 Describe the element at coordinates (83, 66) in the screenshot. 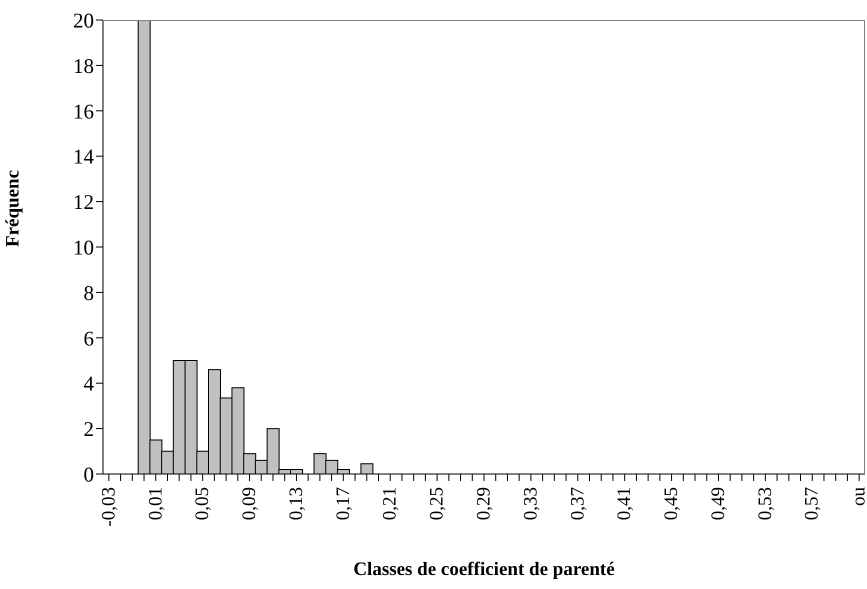

I see `y-tick-label: 18` at that location.